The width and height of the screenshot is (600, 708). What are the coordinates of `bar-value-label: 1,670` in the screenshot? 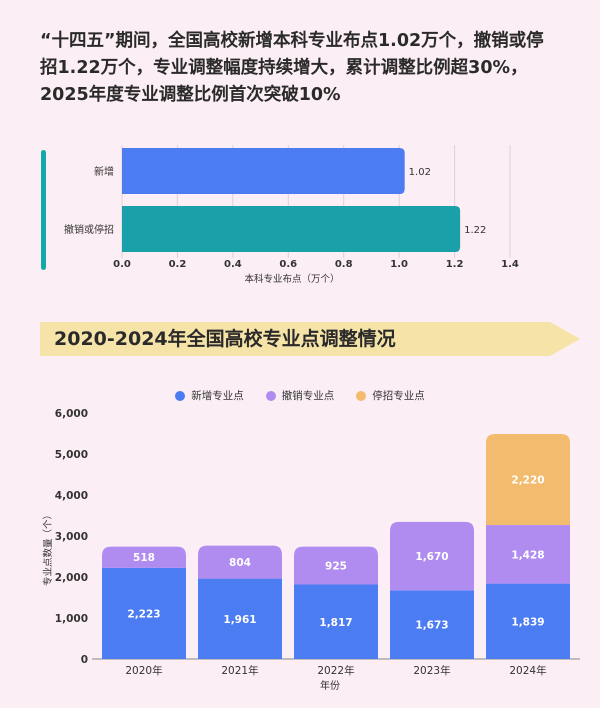 It's located at (431, 557).